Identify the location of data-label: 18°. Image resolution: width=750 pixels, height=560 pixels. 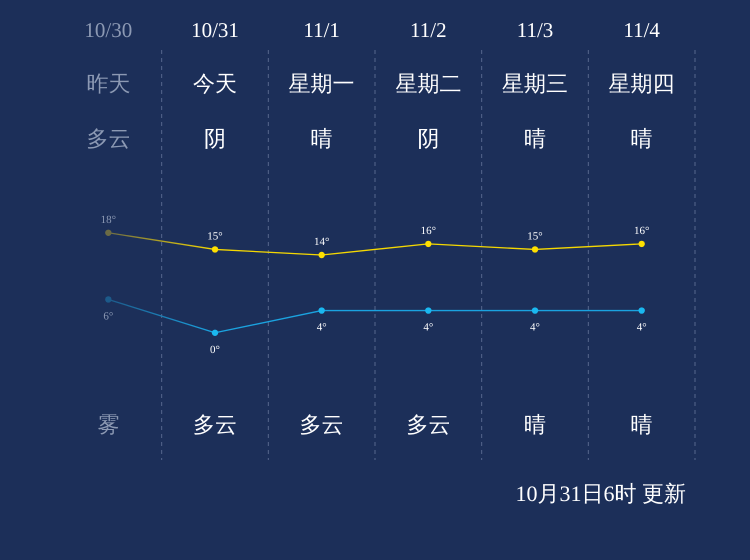
(108, 220).